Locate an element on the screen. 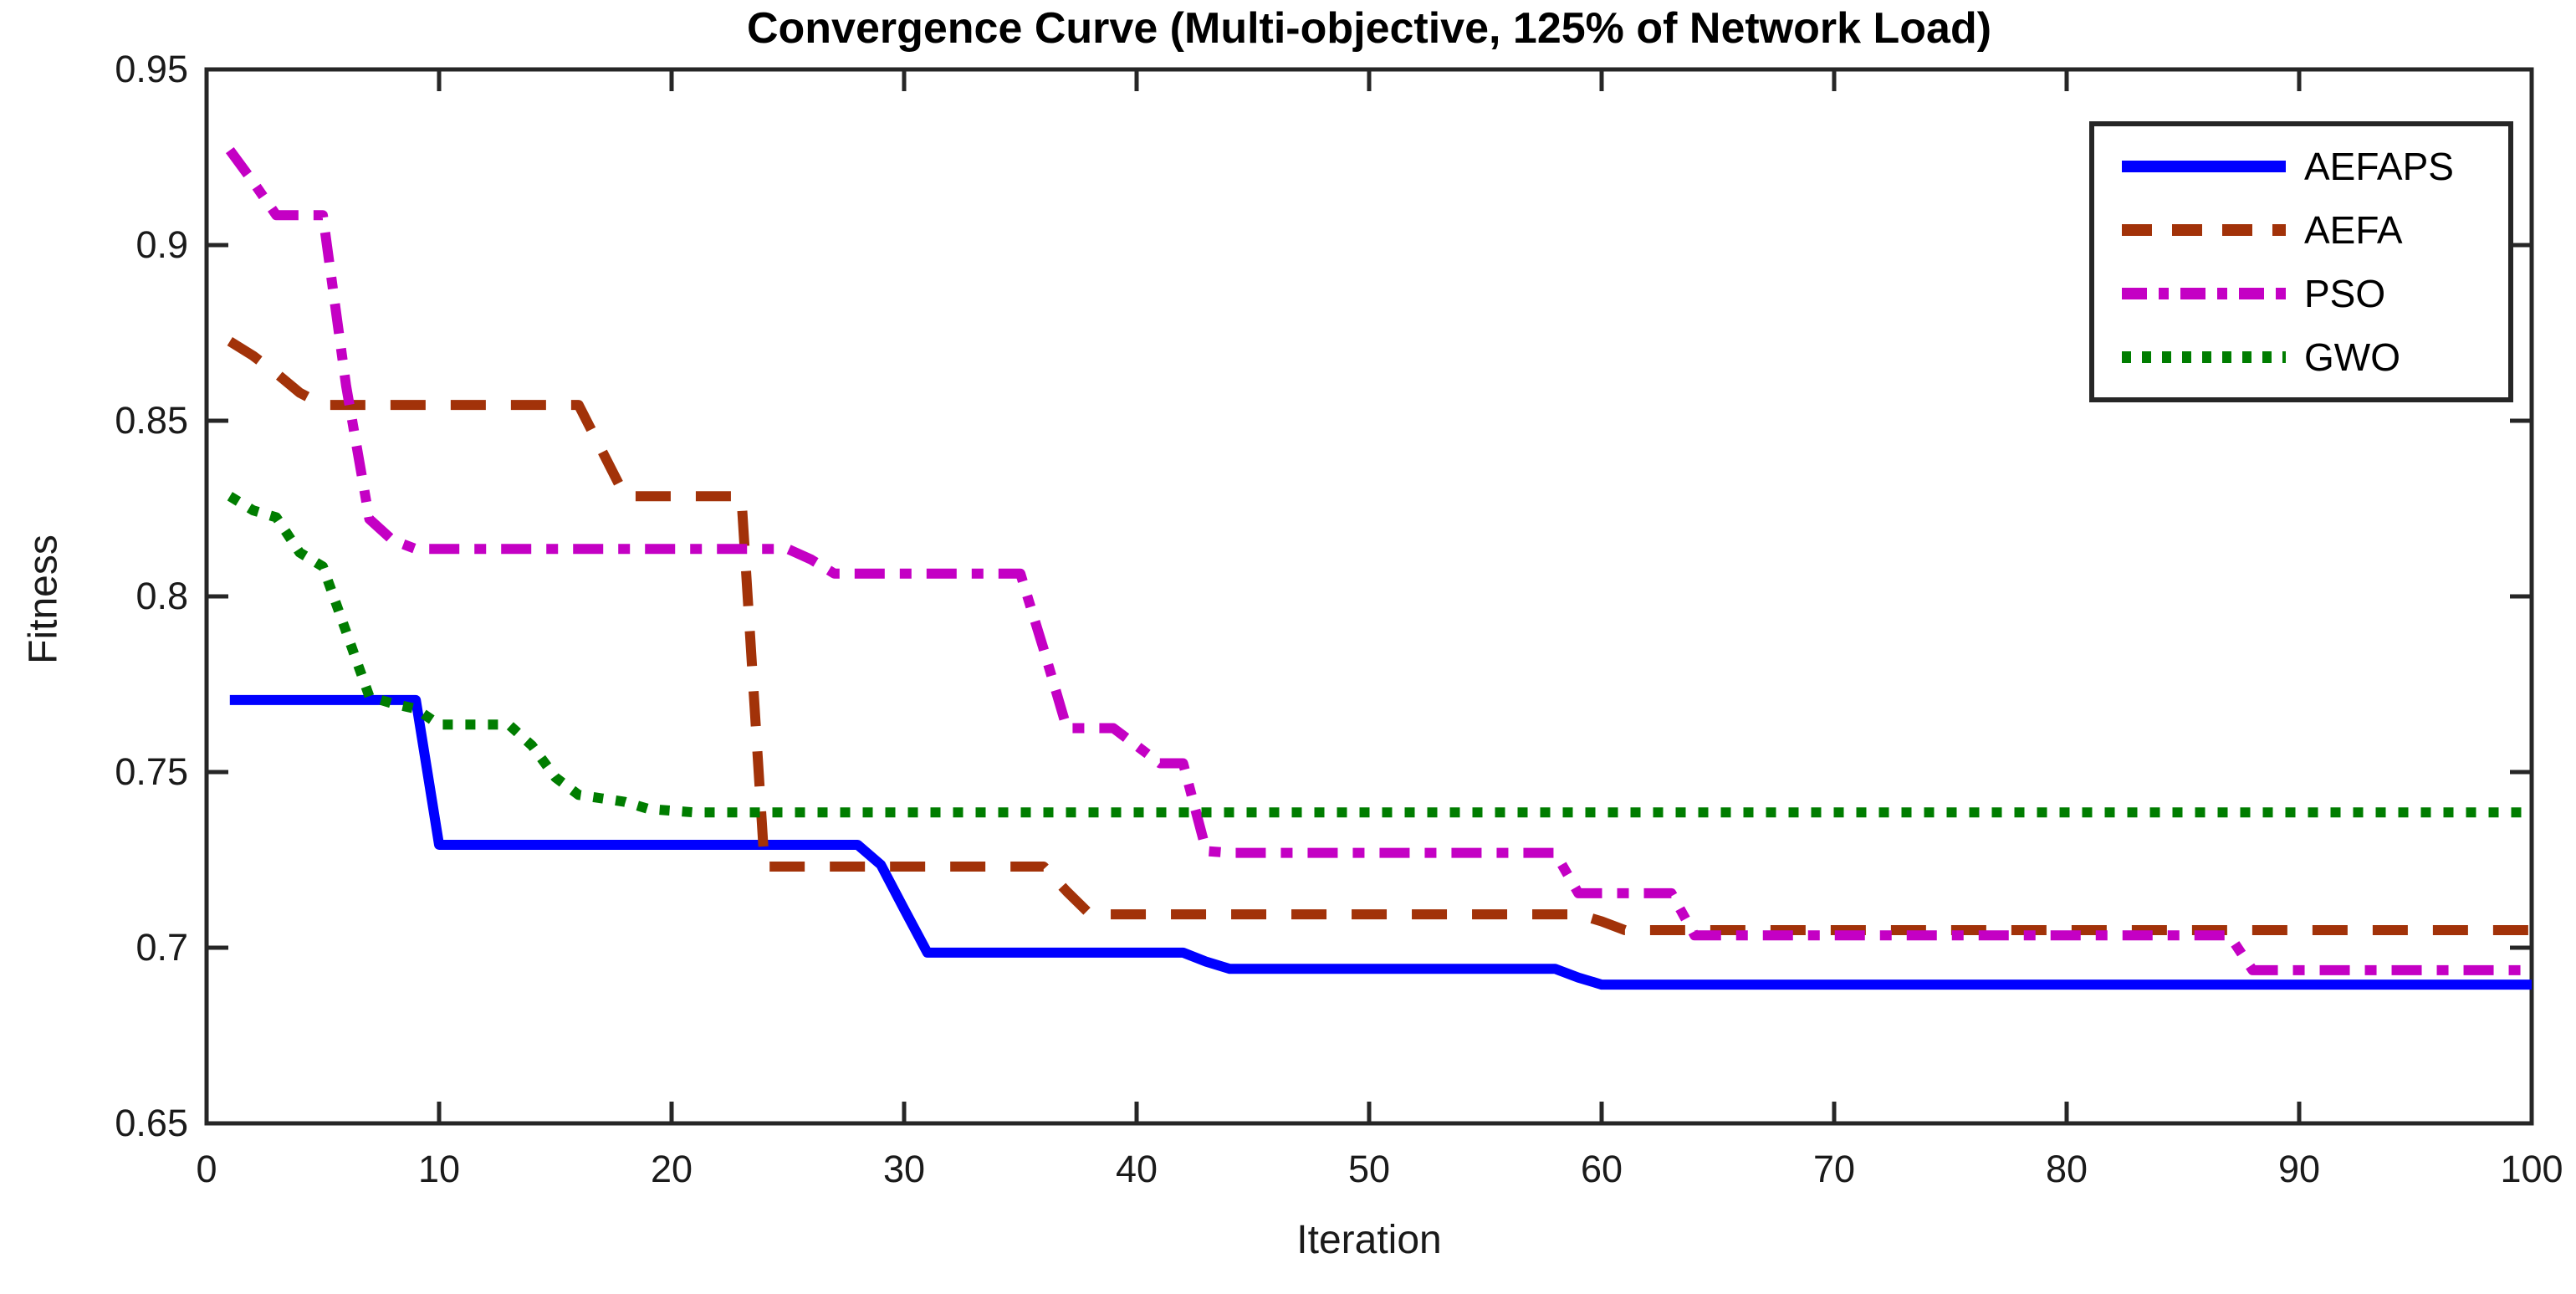 Image resolution: width=2576 pixels, height=1294 pixels. y-tick-label: 0.75 is located at coordinates (151, 771).